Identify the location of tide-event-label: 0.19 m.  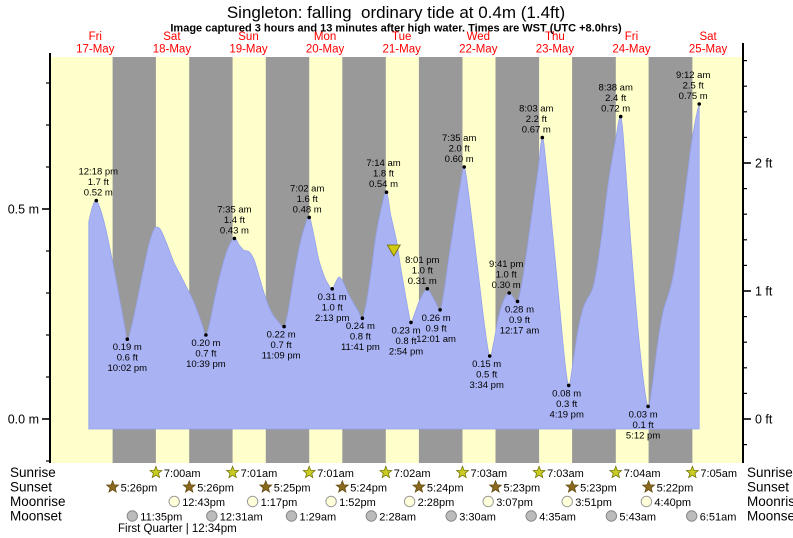
(127, 347).